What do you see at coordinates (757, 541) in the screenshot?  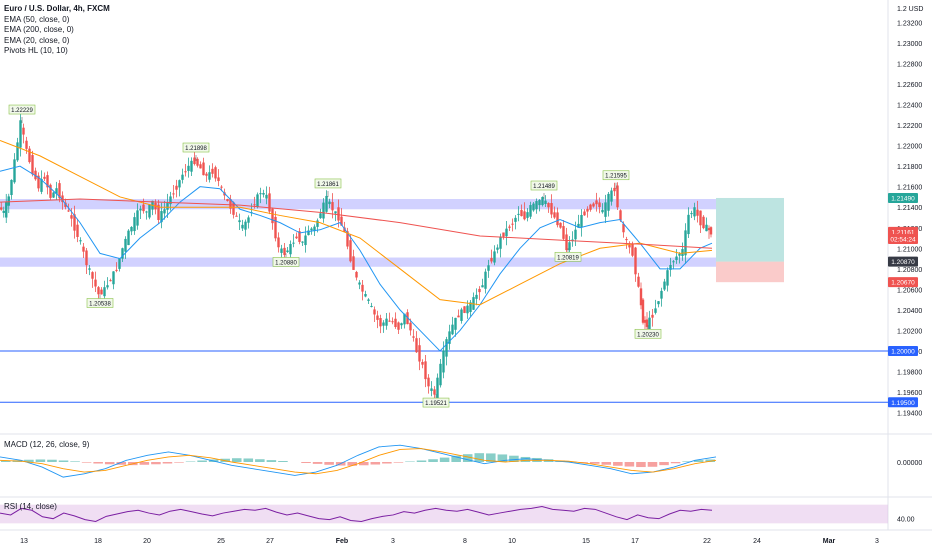 I see `time-tick-label: 24` at bounding box center [757, 541].